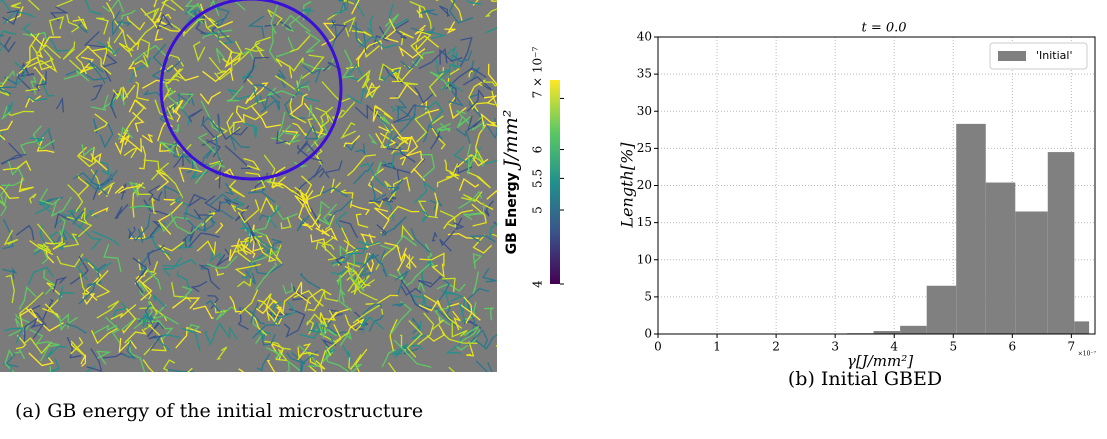  What do you see at coordinates (1082, 327) in the screenshot?
I see `bar` at bounding box center [1082, 327].